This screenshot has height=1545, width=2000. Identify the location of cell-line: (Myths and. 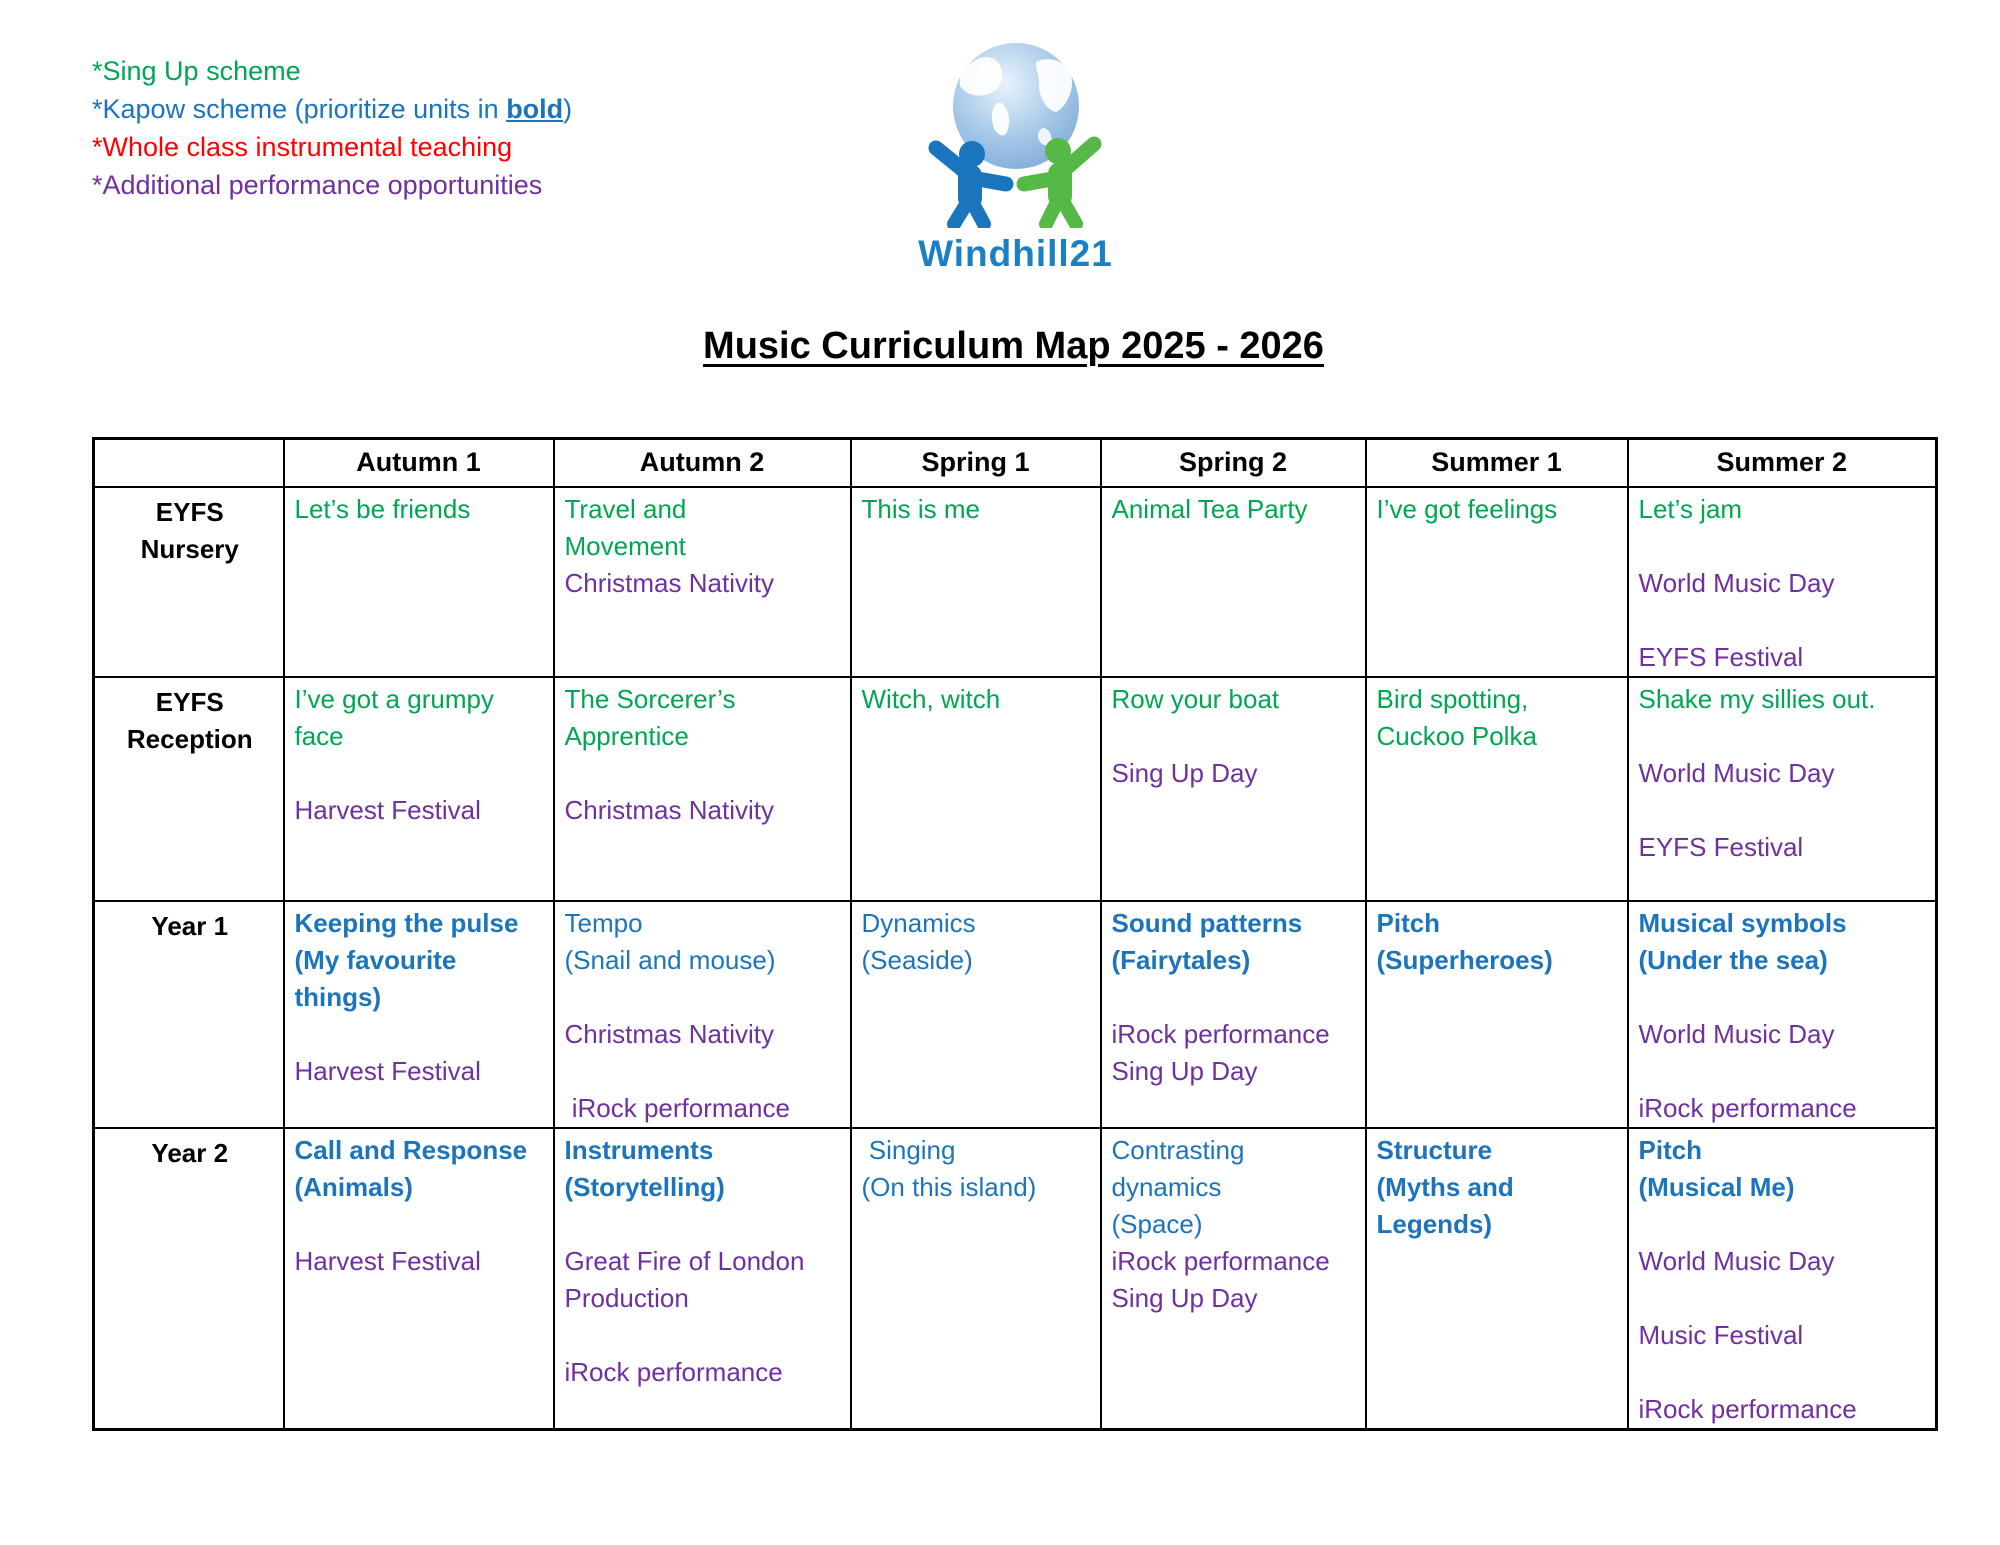
(1445, 1186).